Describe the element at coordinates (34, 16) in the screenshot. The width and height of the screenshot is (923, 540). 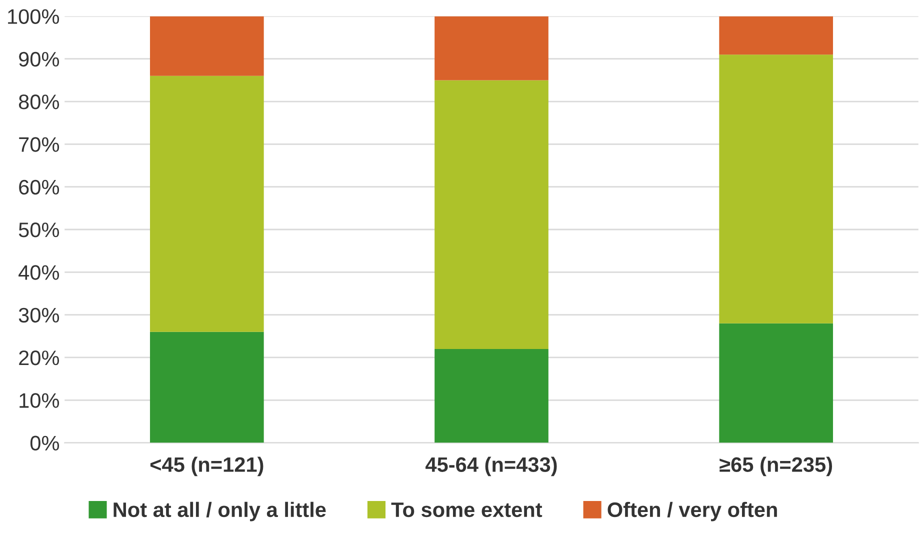
I see `y-tick-label: 100%` at that location.